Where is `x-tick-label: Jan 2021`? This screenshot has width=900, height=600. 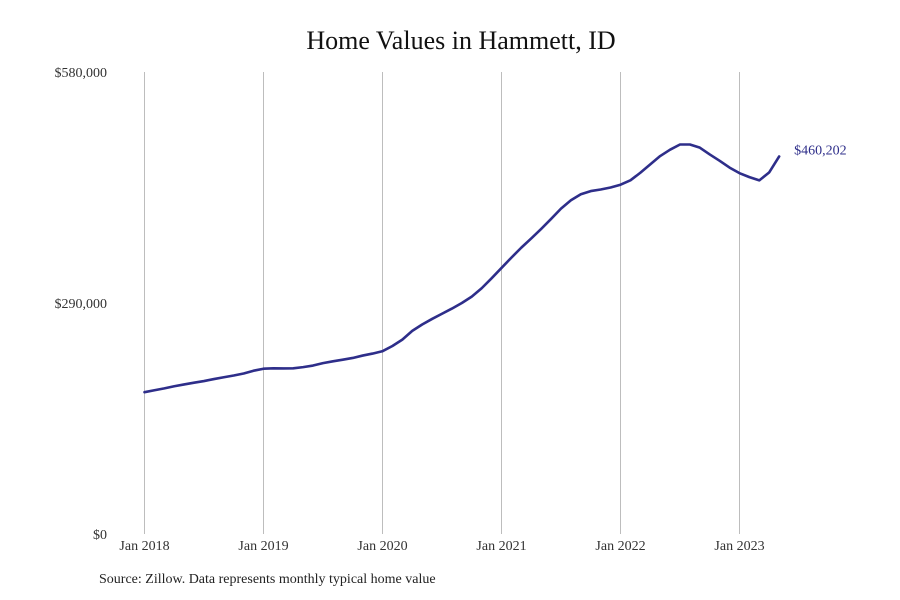
x-tick-label: Jan 2021 is located at coordinates (501, 546).